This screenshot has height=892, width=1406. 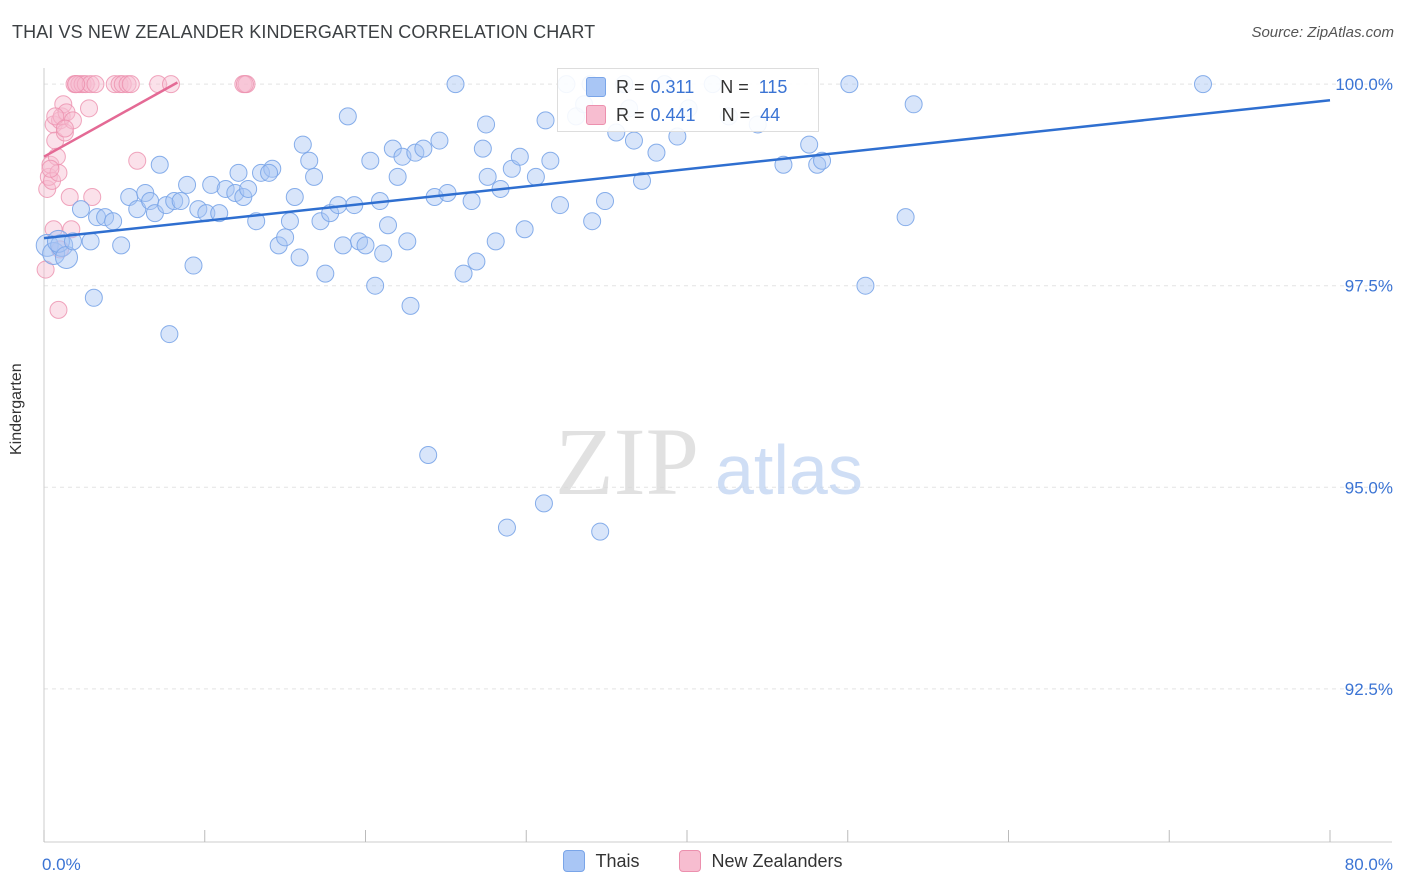 What do you see at coordinates (1364, 84) in the screenshot?
I see `y-tick-label: 100.0%` at bounding box center [1364, 84].